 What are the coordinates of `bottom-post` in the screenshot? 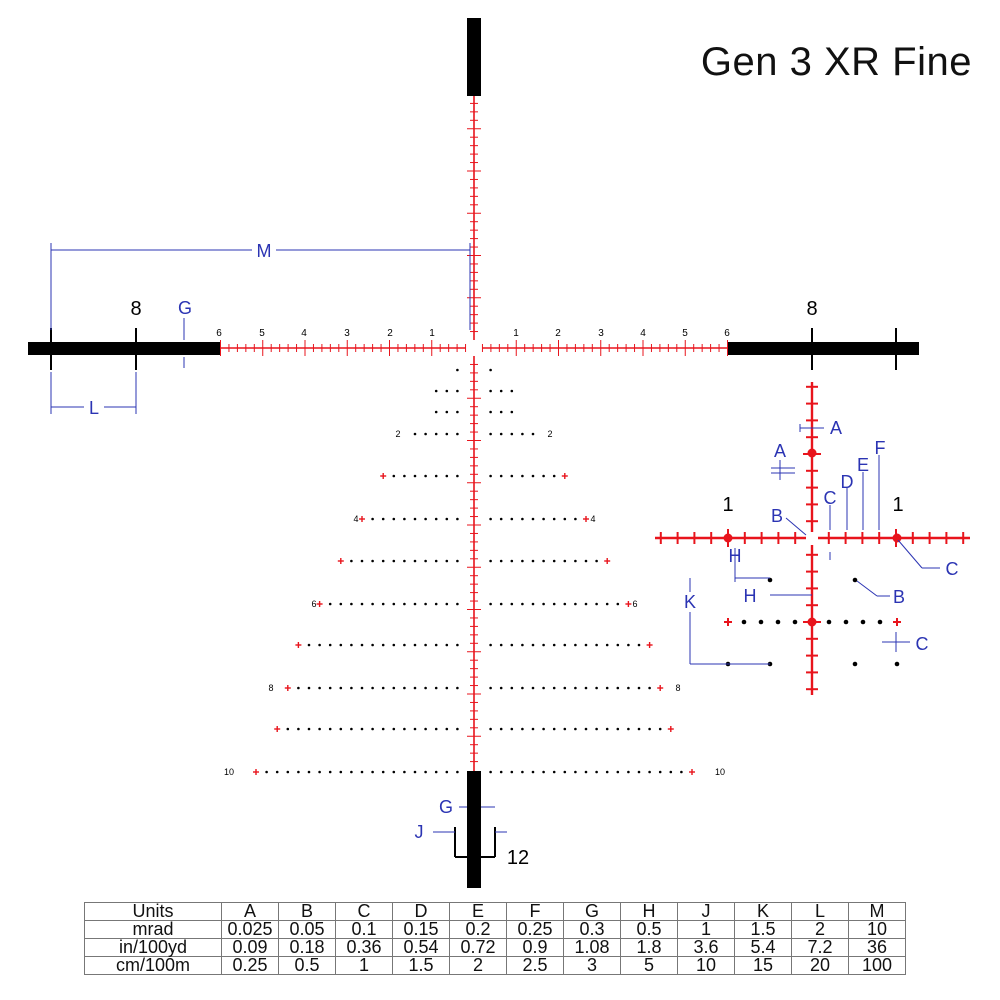 It's located at (474, 829).